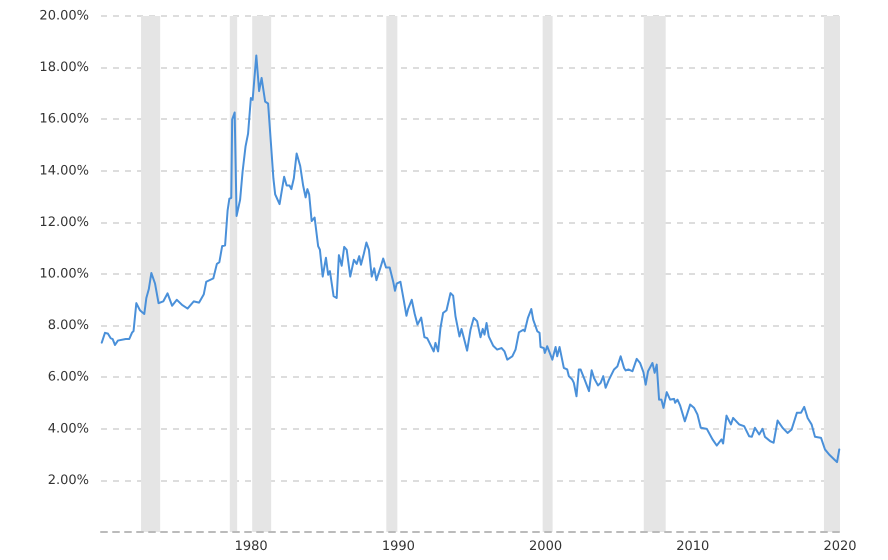 This screenshot has width=888, height=560. I want to click on y-tick-label: 16.00%, so click(64, 119).